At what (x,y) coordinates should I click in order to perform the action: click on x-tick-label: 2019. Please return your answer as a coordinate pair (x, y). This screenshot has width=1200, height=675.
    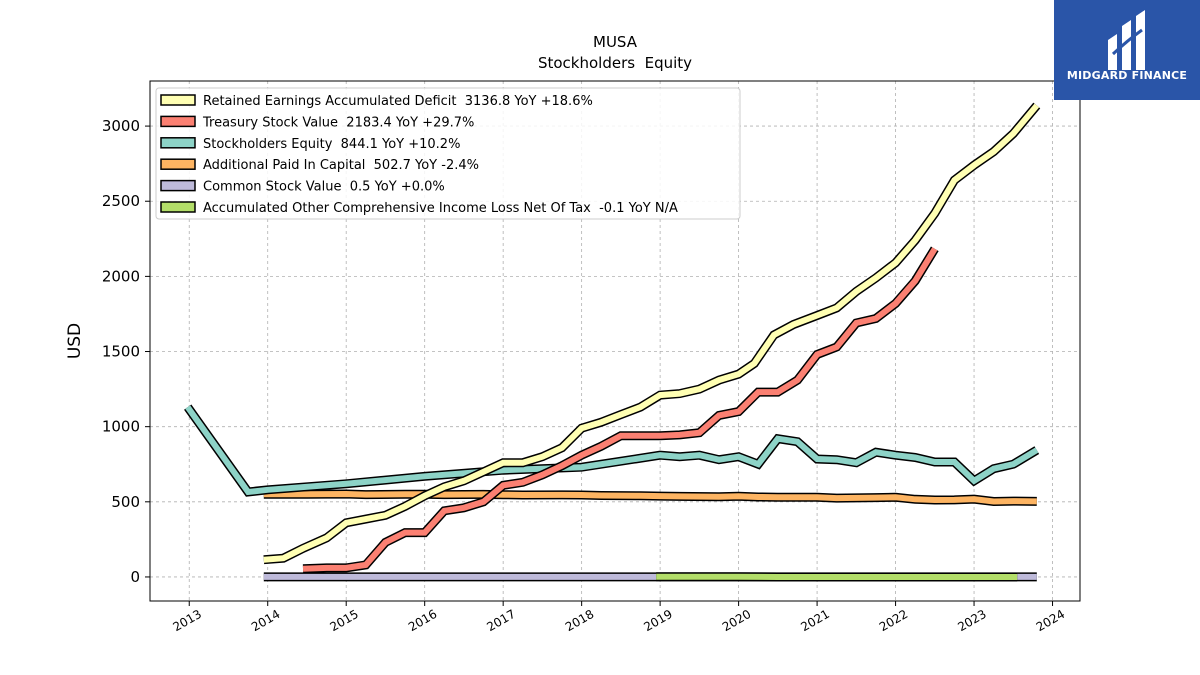
    Looking at the image, I should click on (657, 620).